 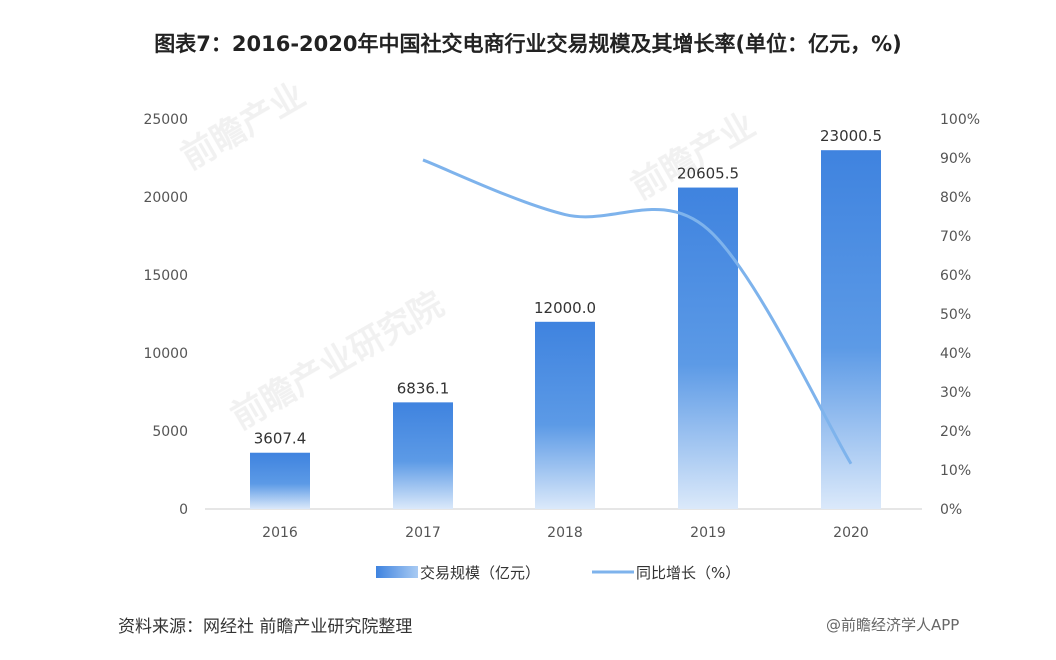 I want to click on bar-data-label: 3607.4, so click(x=280, y=439).